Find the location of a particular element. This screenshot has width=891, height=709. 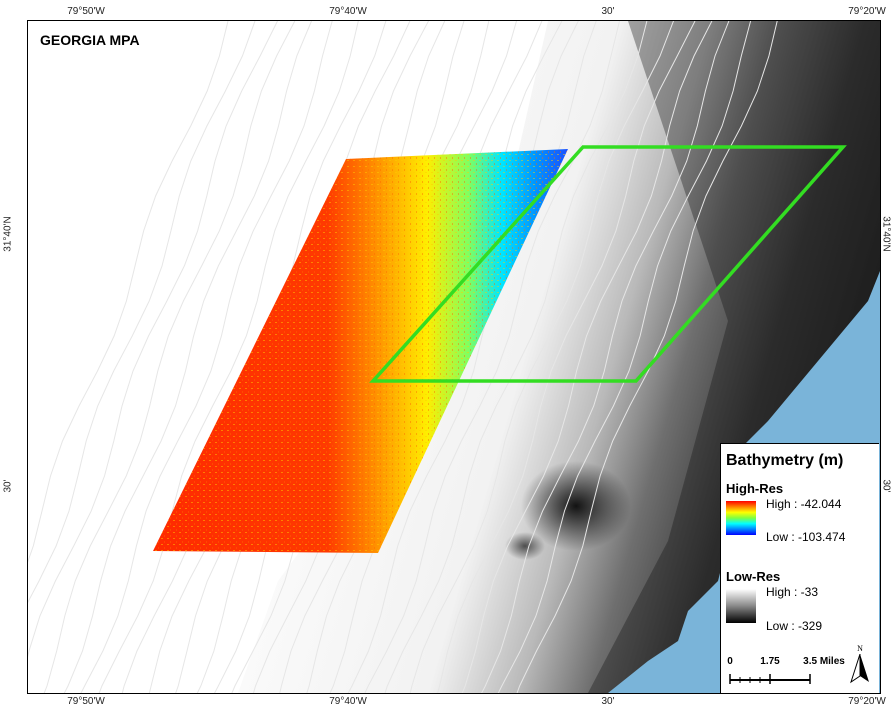

bottom-tick-label: 79°40'W is located at coordinates (348, 701).